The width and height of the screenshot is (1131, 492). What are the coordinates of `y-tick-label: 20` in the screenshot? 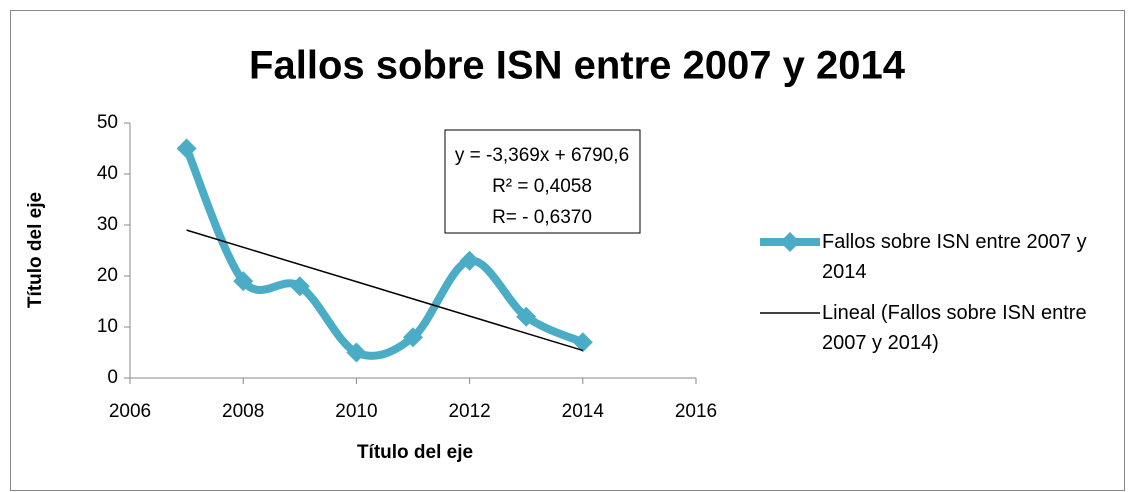 It's located at (107, 275).